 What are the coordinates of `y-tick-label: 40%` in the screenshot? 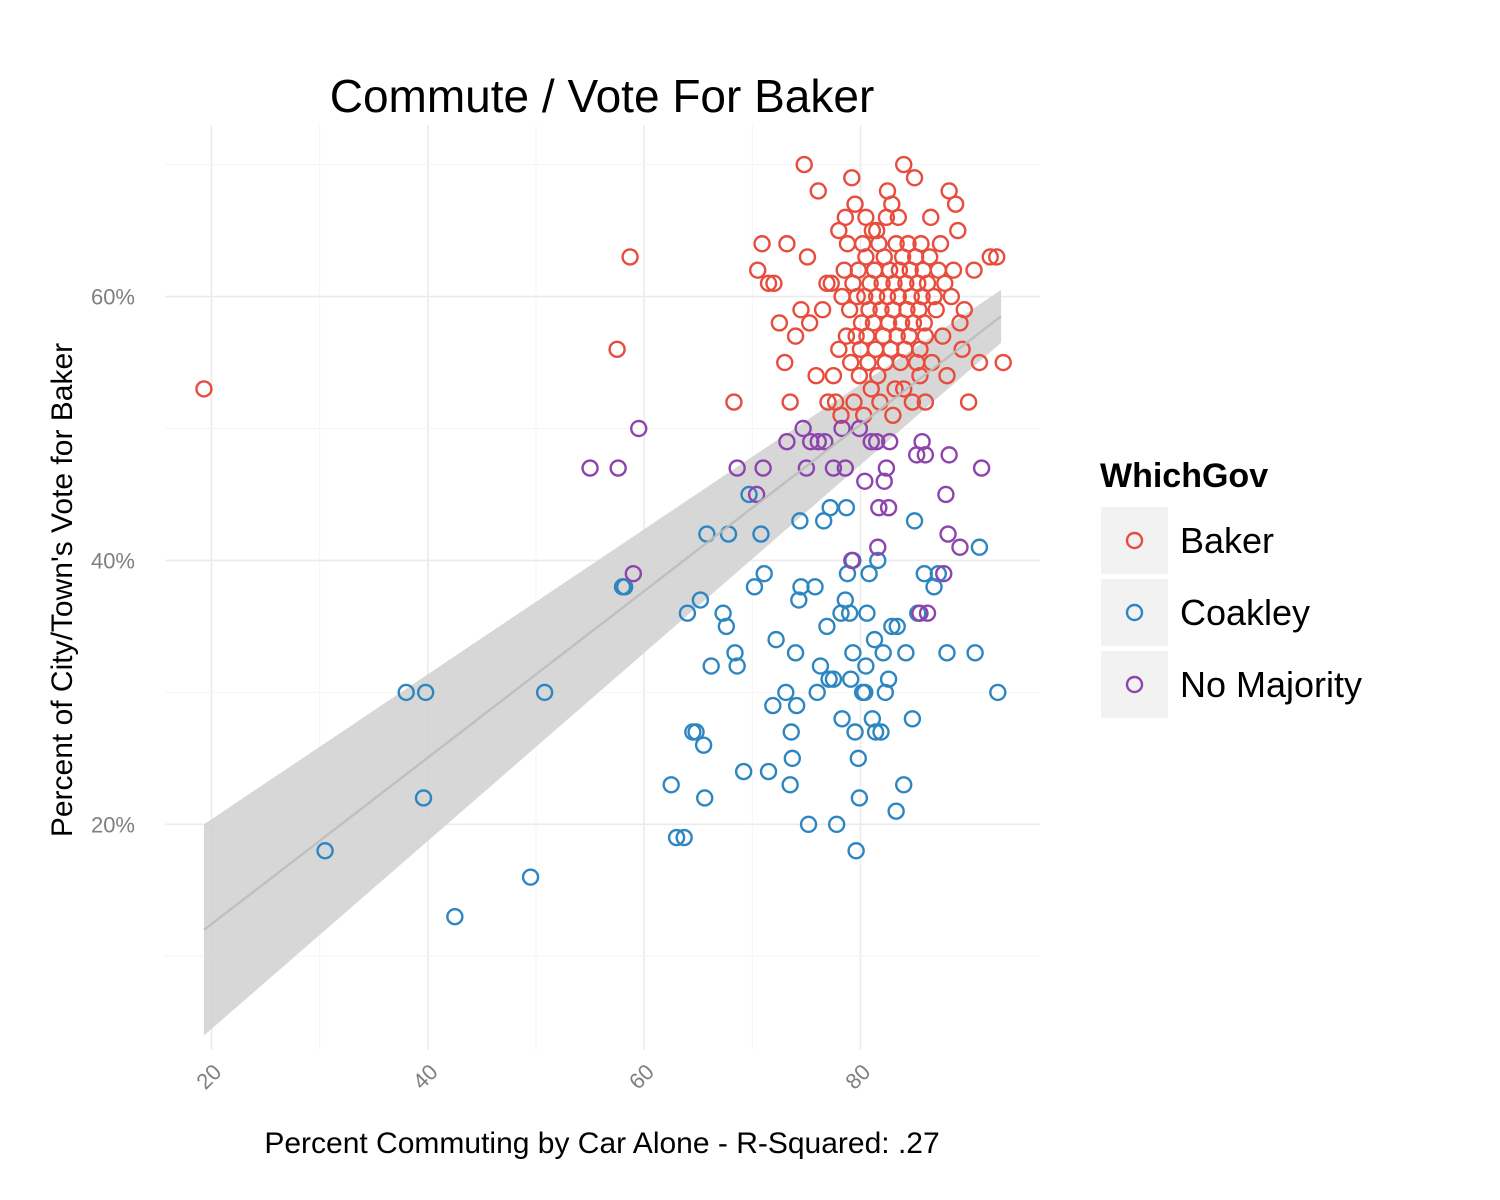 It's located at (113, 560).